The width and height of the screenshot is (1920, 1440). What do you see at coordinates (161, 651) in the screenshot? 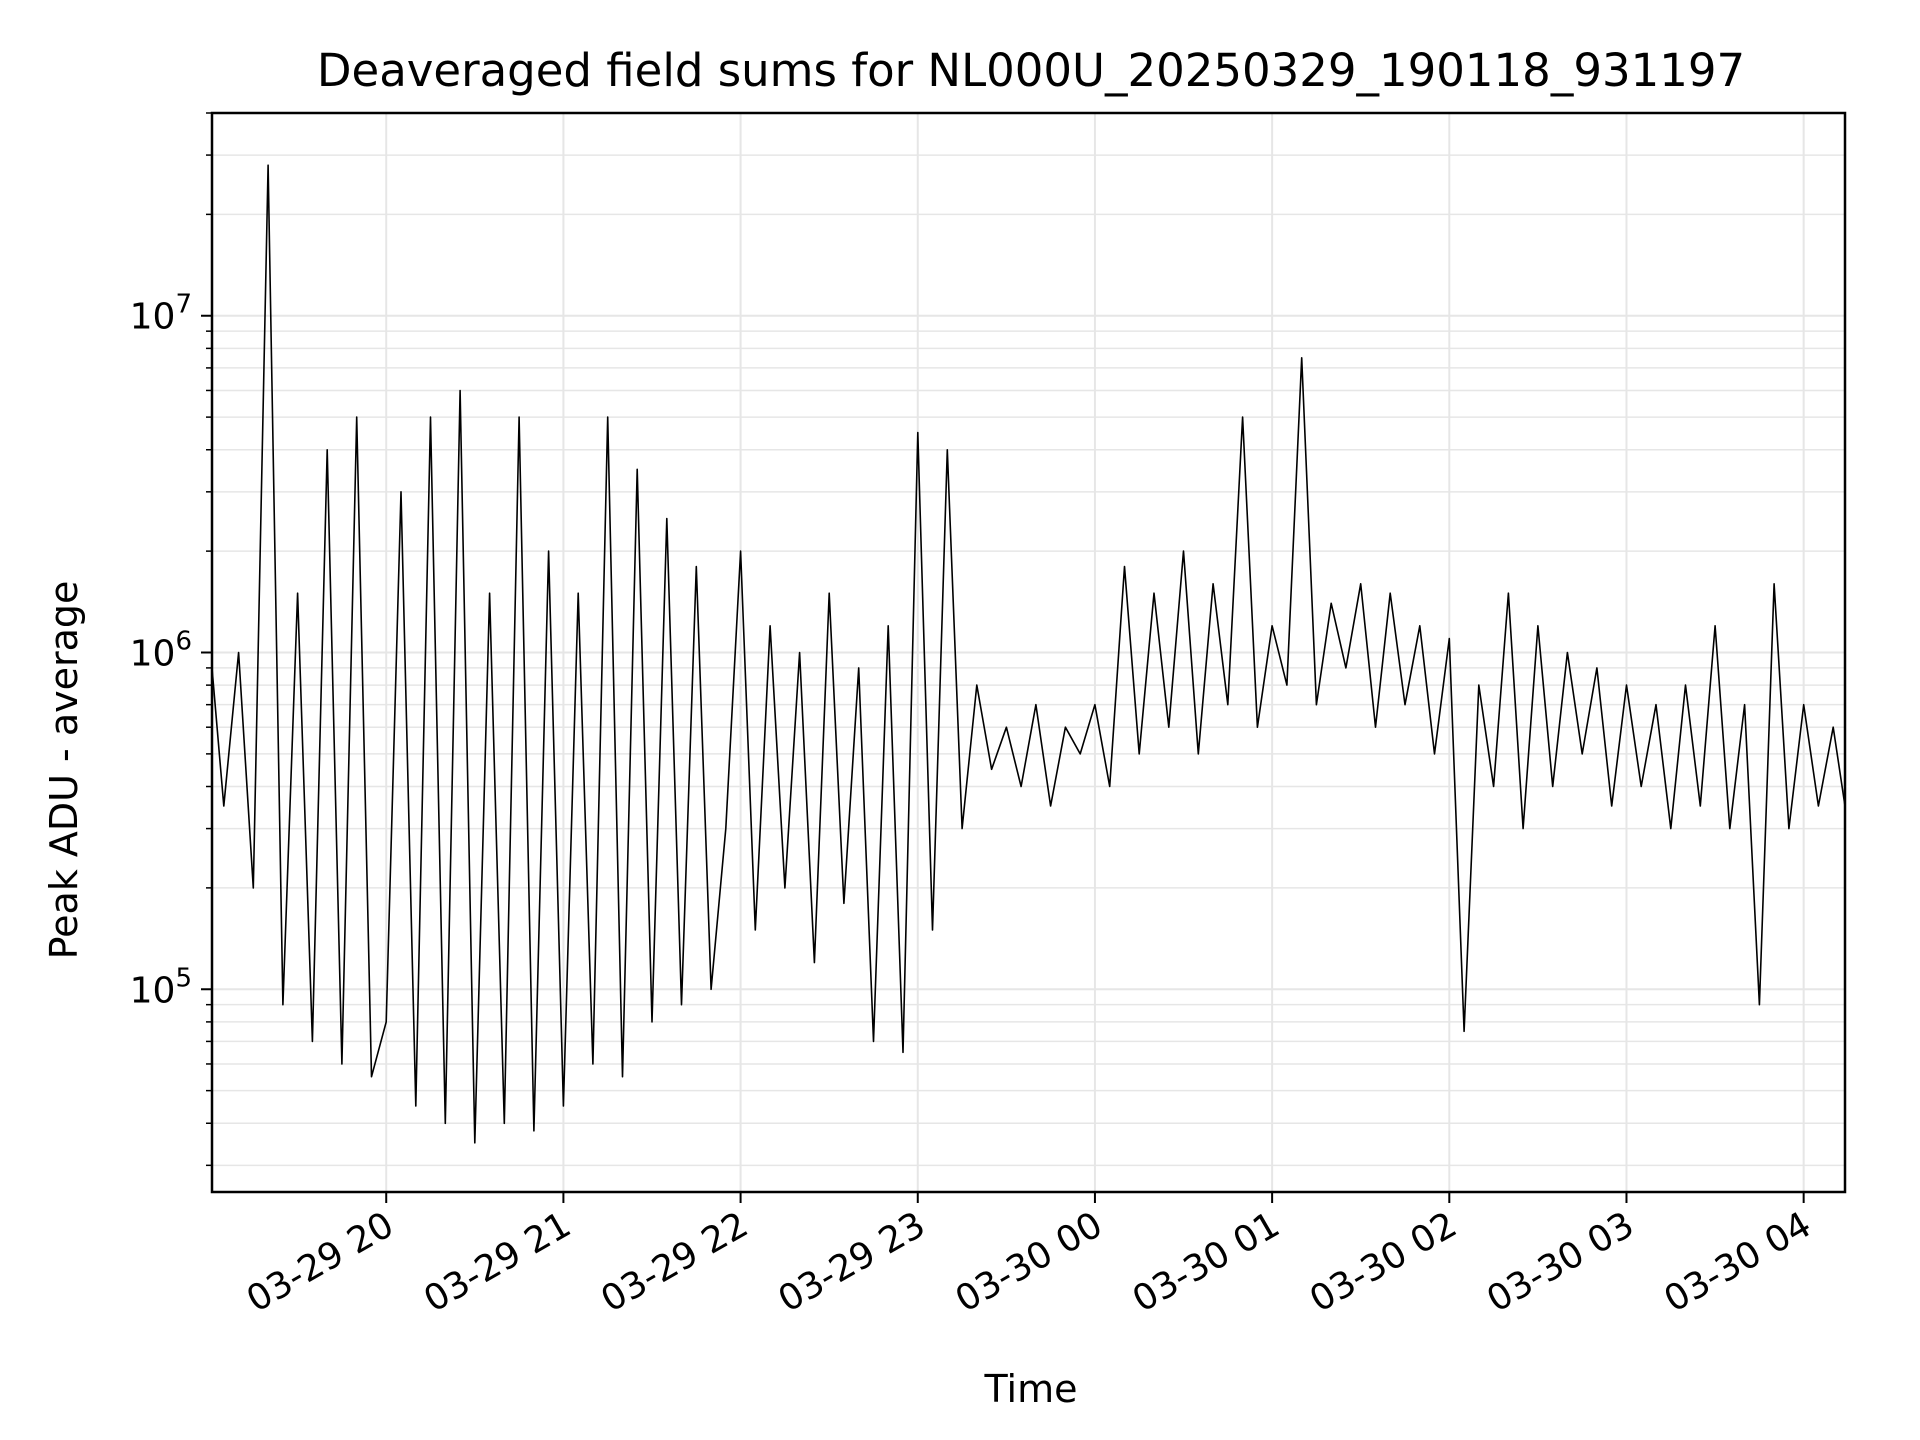
I see `y-tick-label: 10⁶` at bounding box center [161, 651].